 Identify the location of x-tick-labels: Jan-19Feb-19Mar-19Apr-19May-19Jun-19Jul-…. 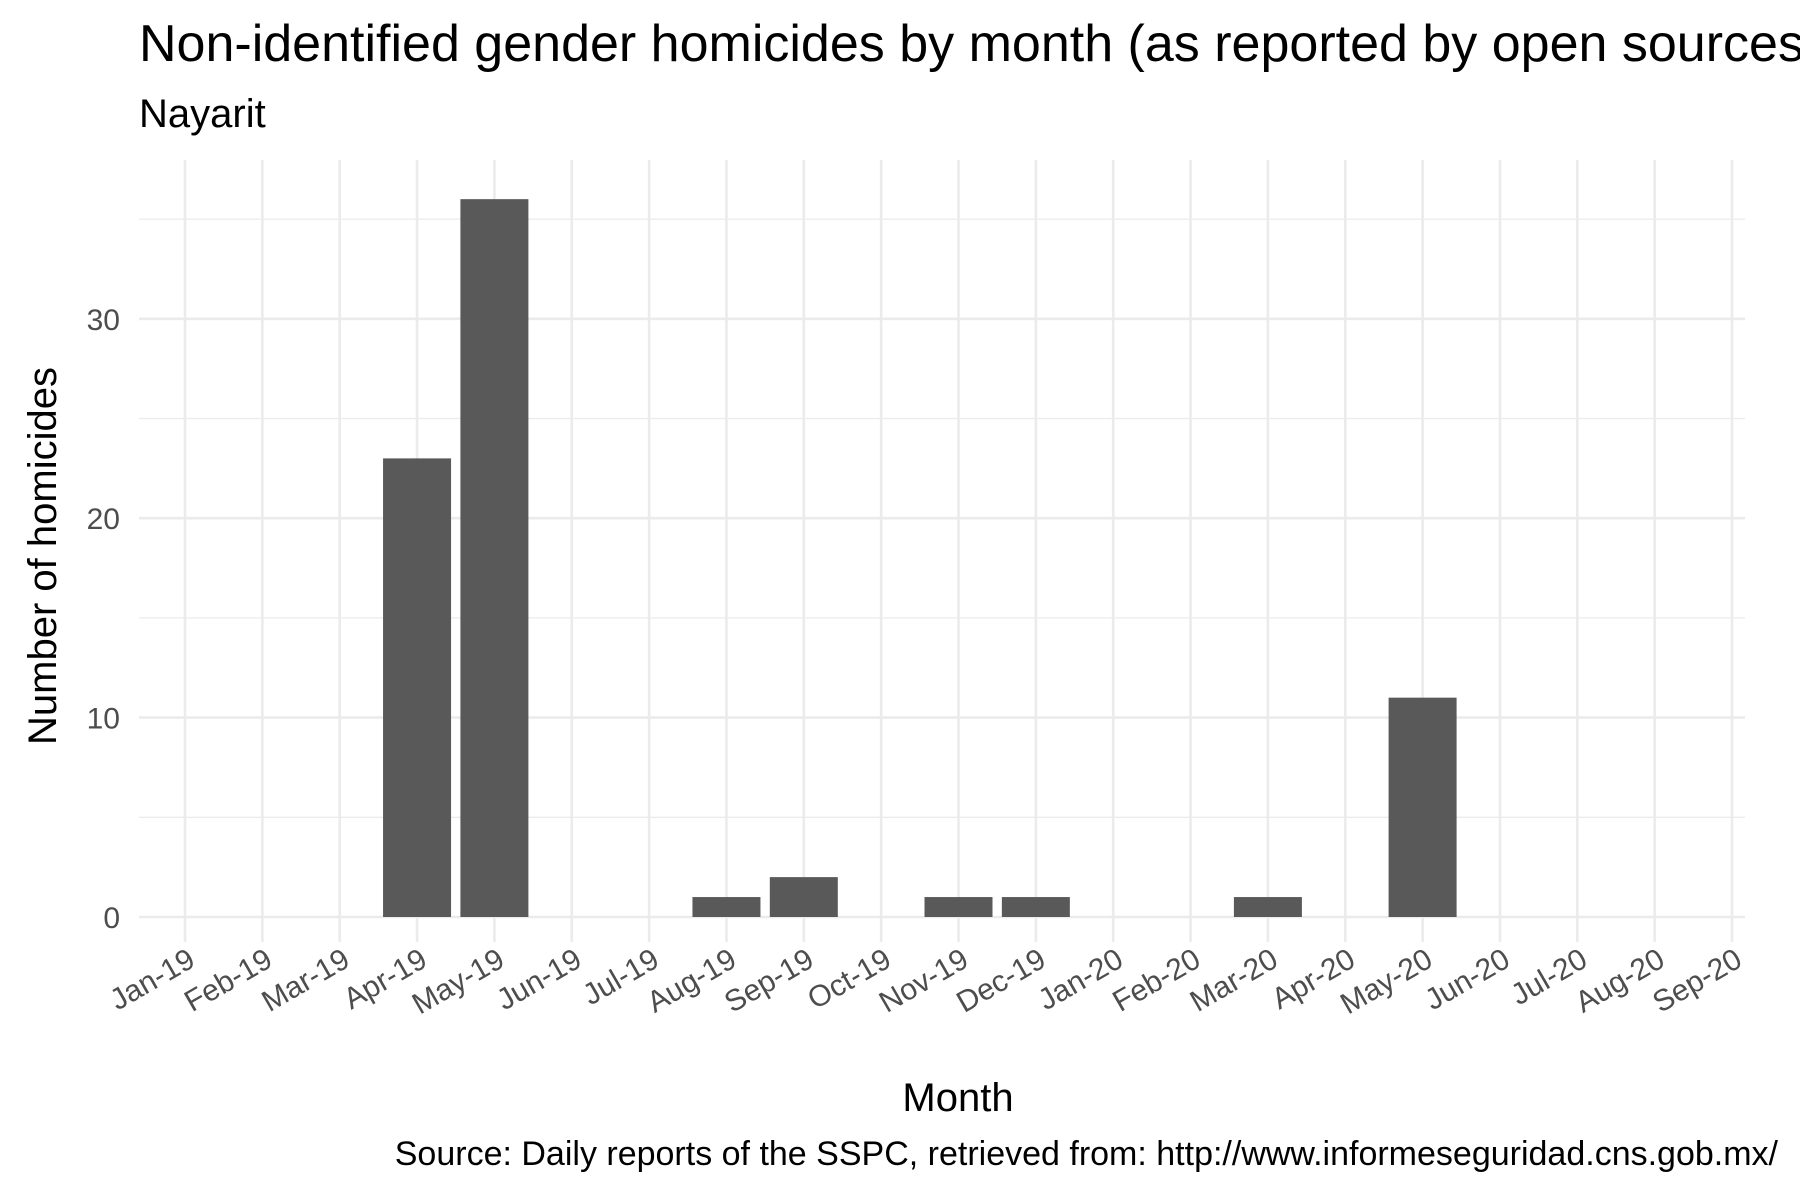
(926, 981).